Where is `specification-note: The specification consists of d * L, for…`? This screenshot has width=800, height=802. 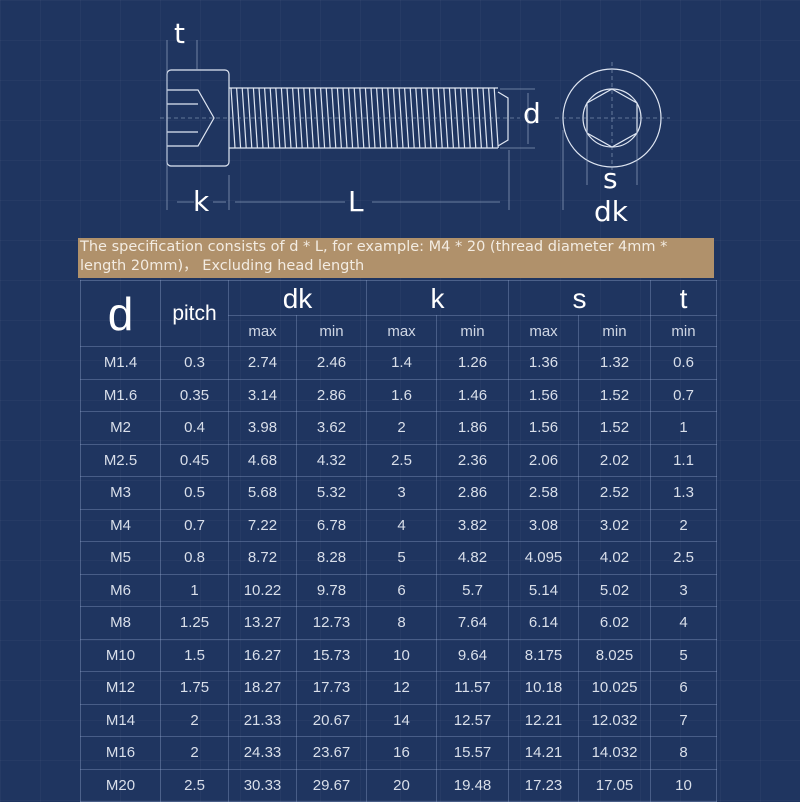
specification-note: The specification consists of d * L, for… is located at coordinates (396, 258).